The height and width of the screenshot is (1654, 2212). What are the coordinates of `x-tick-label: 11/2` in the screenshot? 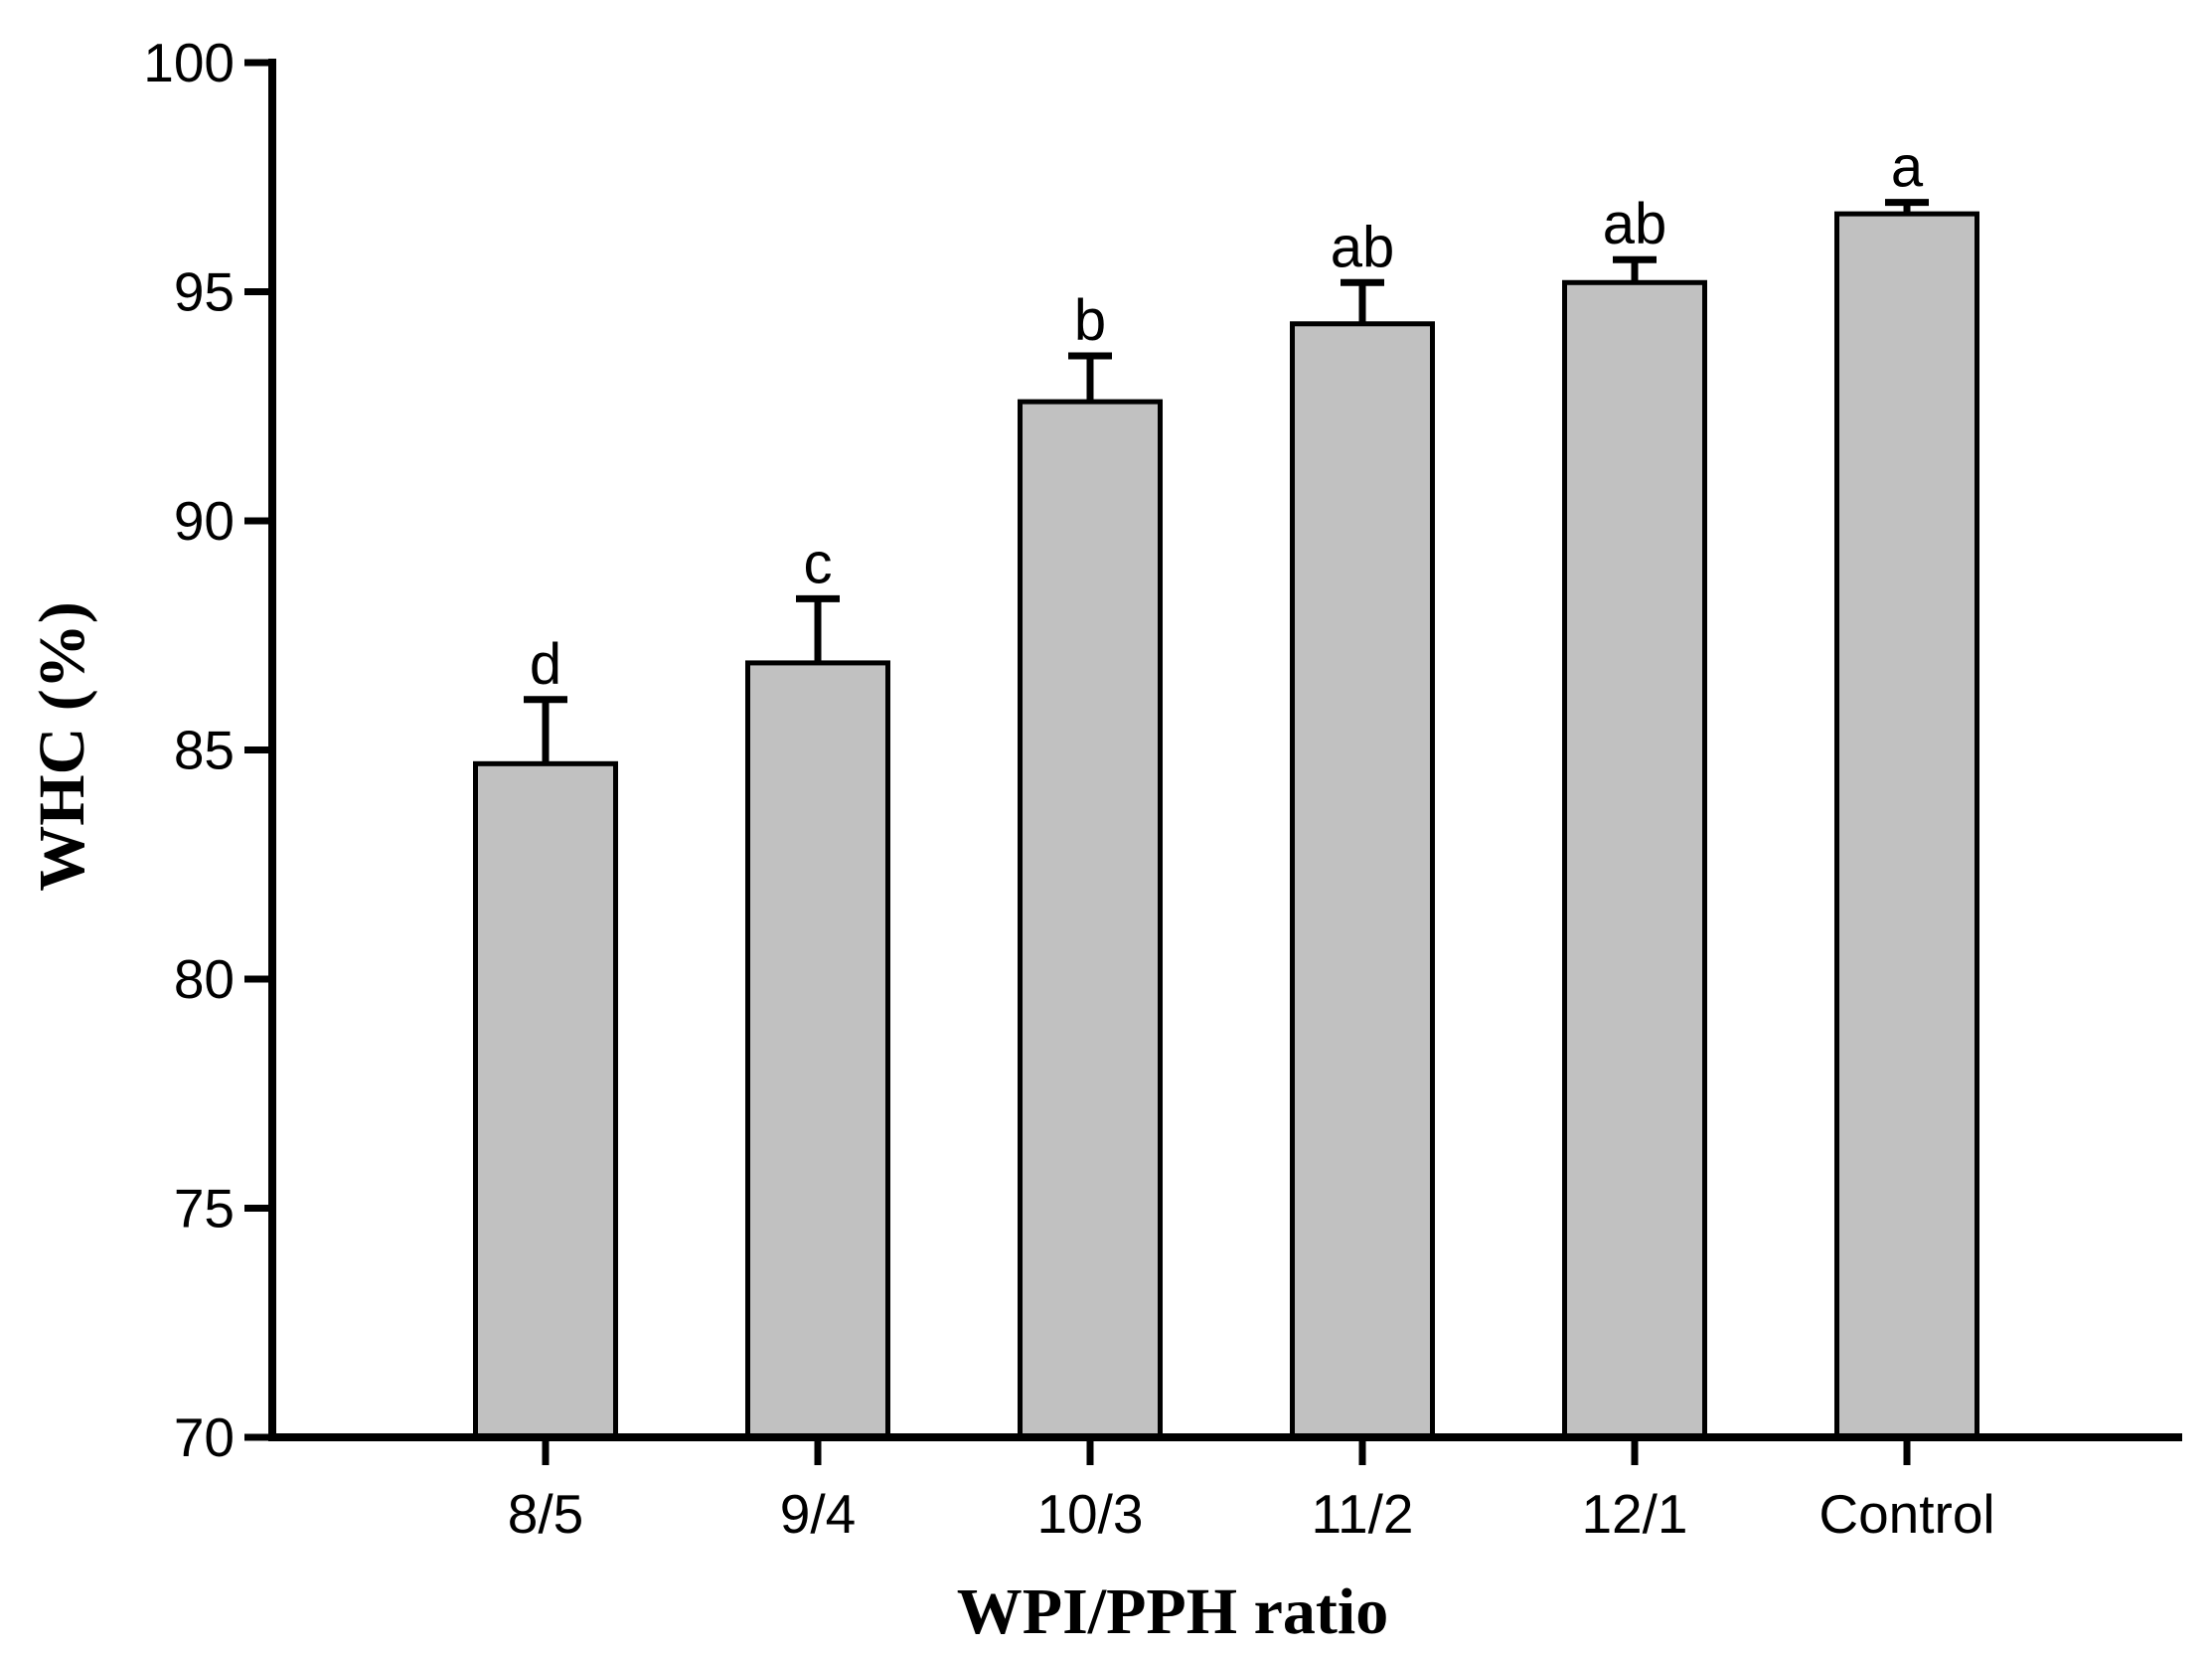 It's located at (1363, 1514).